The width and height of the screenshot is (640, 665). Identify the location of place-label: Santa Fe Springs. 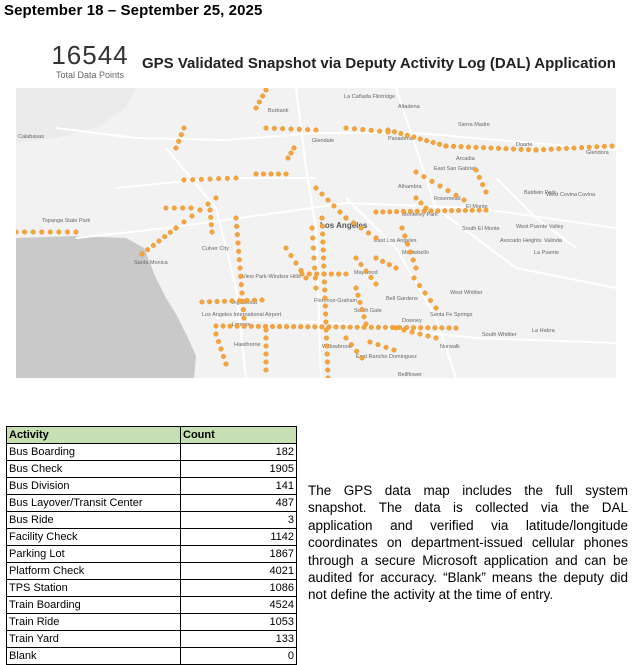
(451, 315).